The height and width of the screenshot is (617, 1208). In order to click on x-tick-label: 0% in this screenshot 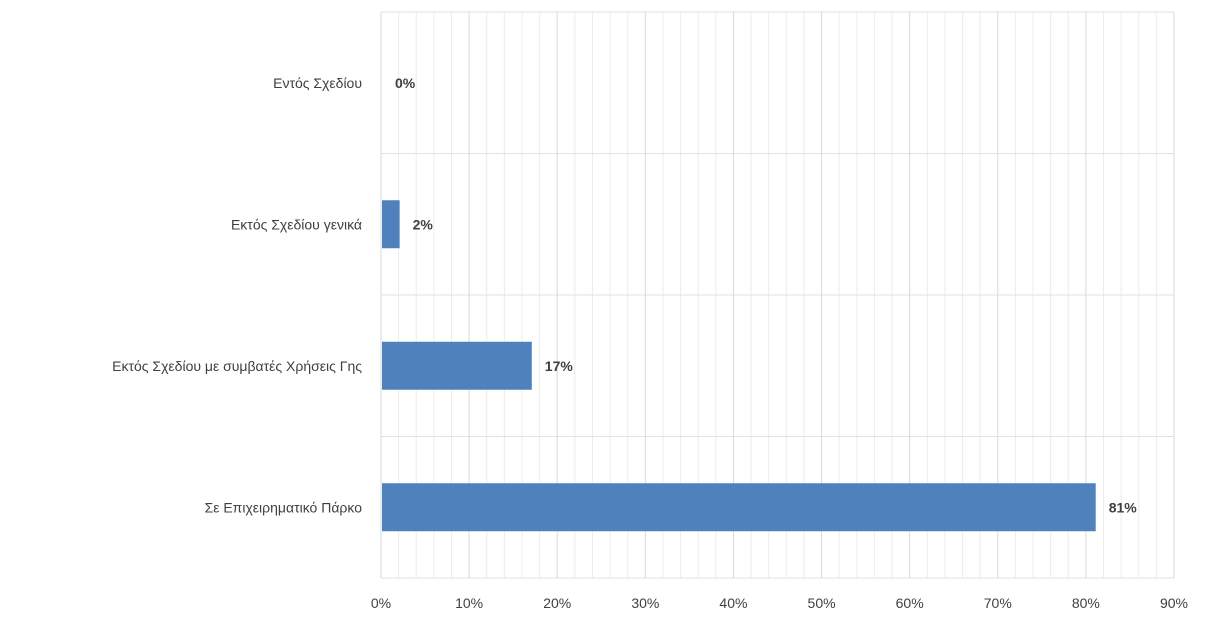, I will do `click(381, 603)`.